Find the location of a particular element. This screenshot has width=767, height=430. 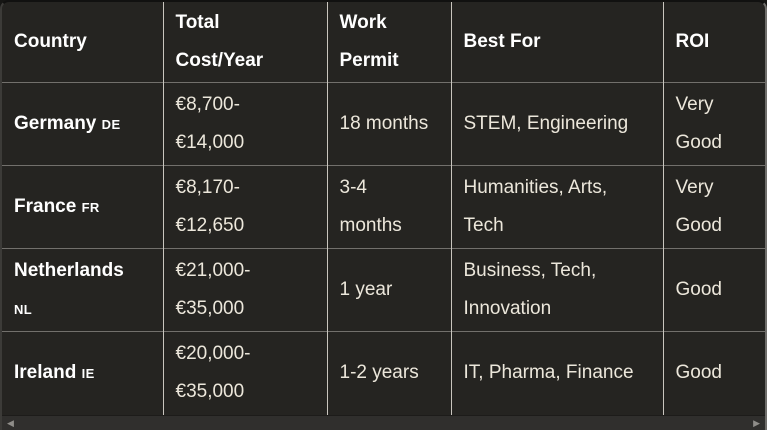

horizontal-scrollbar: ◀ ▶ is located at coordinates (383, 422).